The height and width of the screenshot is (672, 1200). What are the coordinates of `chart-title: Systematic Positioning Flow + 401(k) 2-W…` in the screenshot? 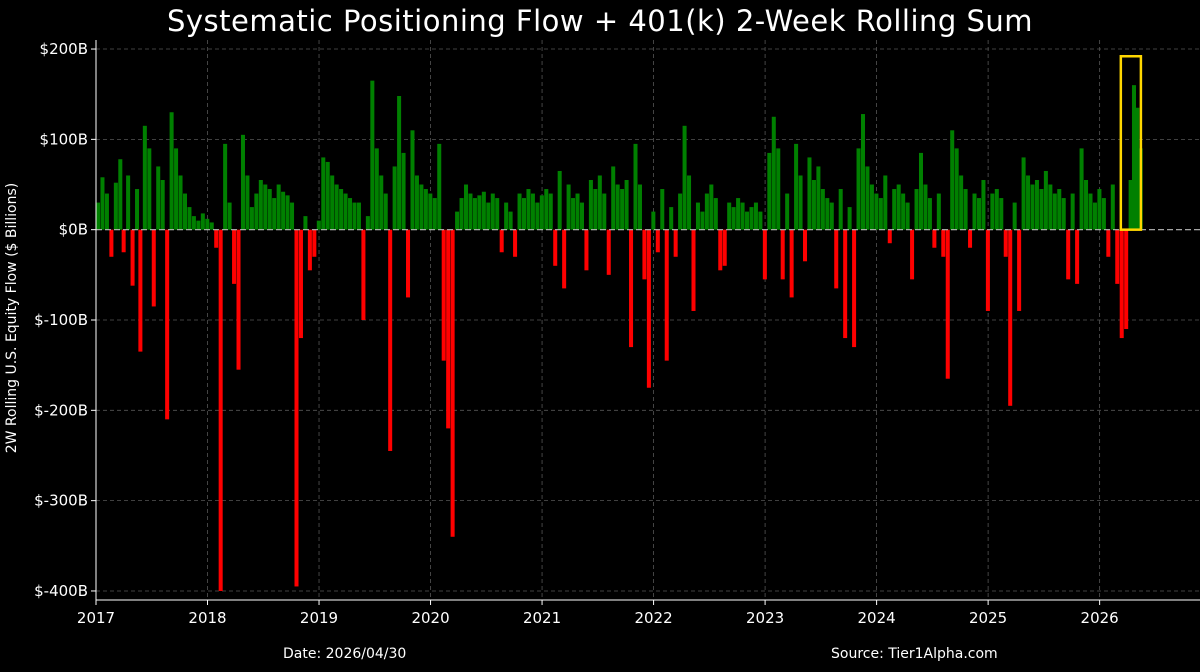 It's located at (600, 21).